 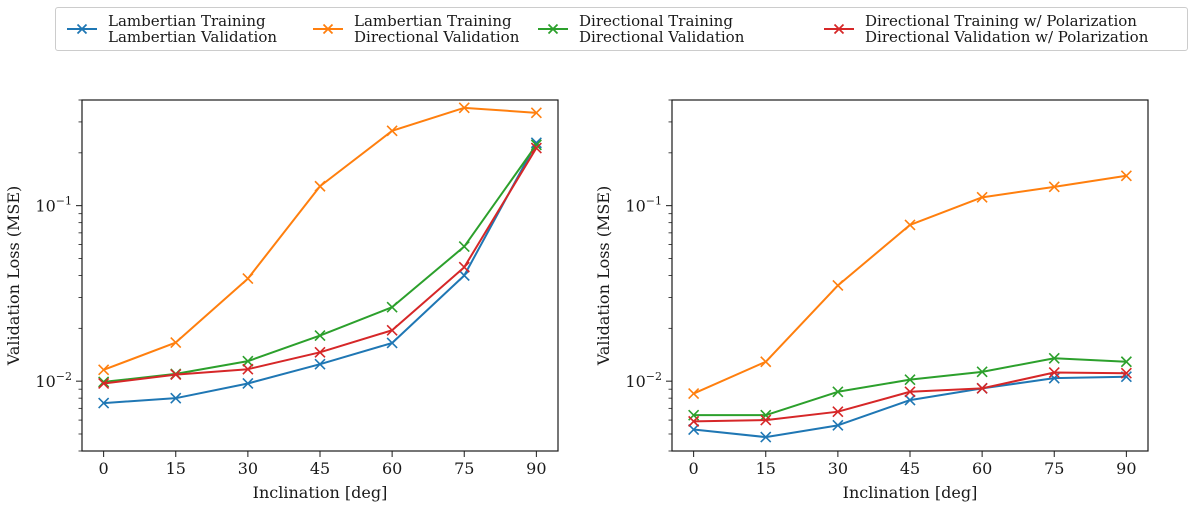 I want to click on legend-swatch-red-x-icon, so click(x=839, y=29).